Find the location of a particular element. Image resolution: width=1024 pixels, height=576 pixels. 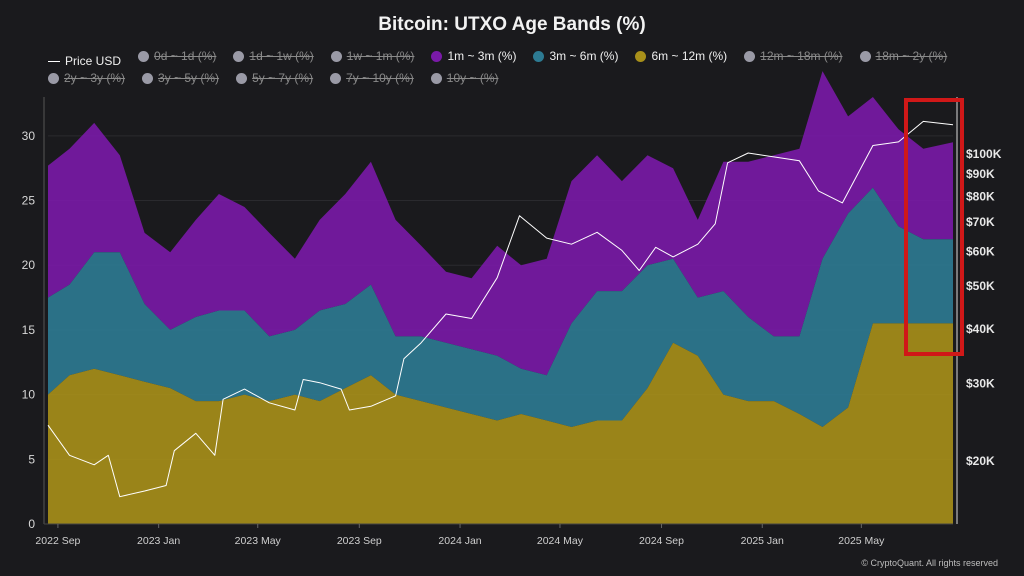

x-tick-label: 2023 Sep is located at coordinates (359, 541).